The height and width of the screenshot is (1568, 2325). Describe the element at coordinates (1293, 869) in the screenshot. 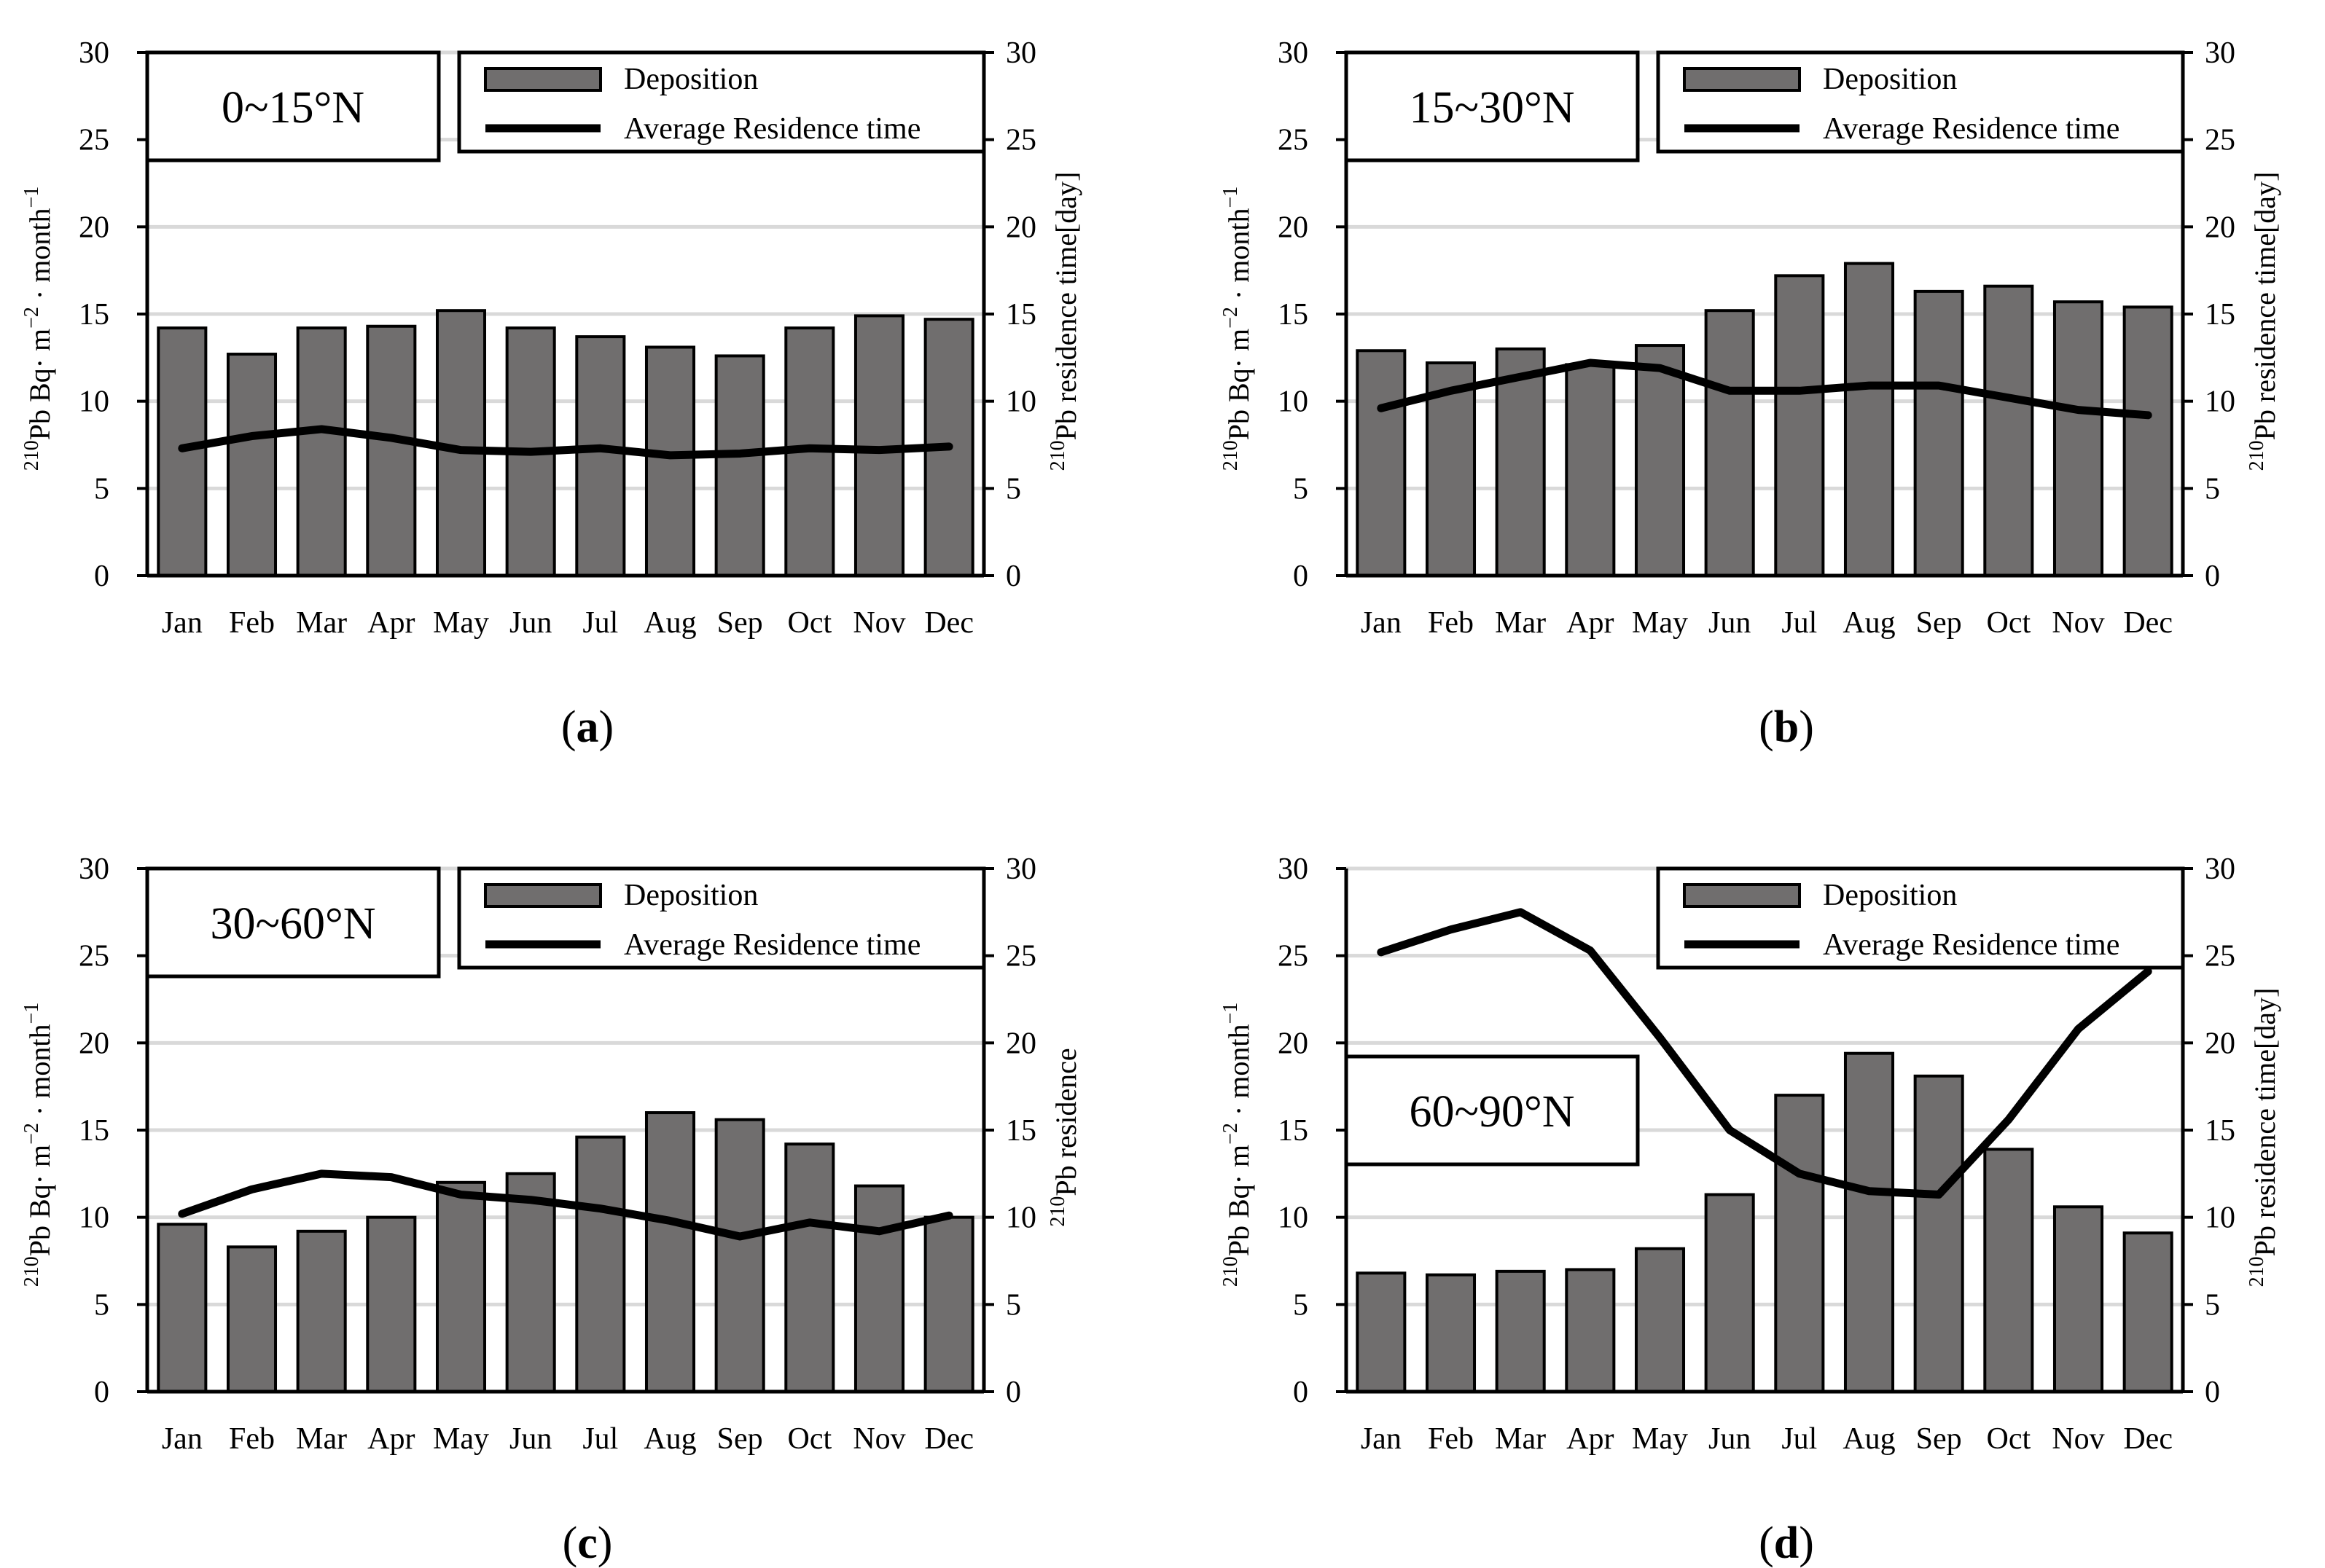

I see `left-tick-label: 30` at that location.